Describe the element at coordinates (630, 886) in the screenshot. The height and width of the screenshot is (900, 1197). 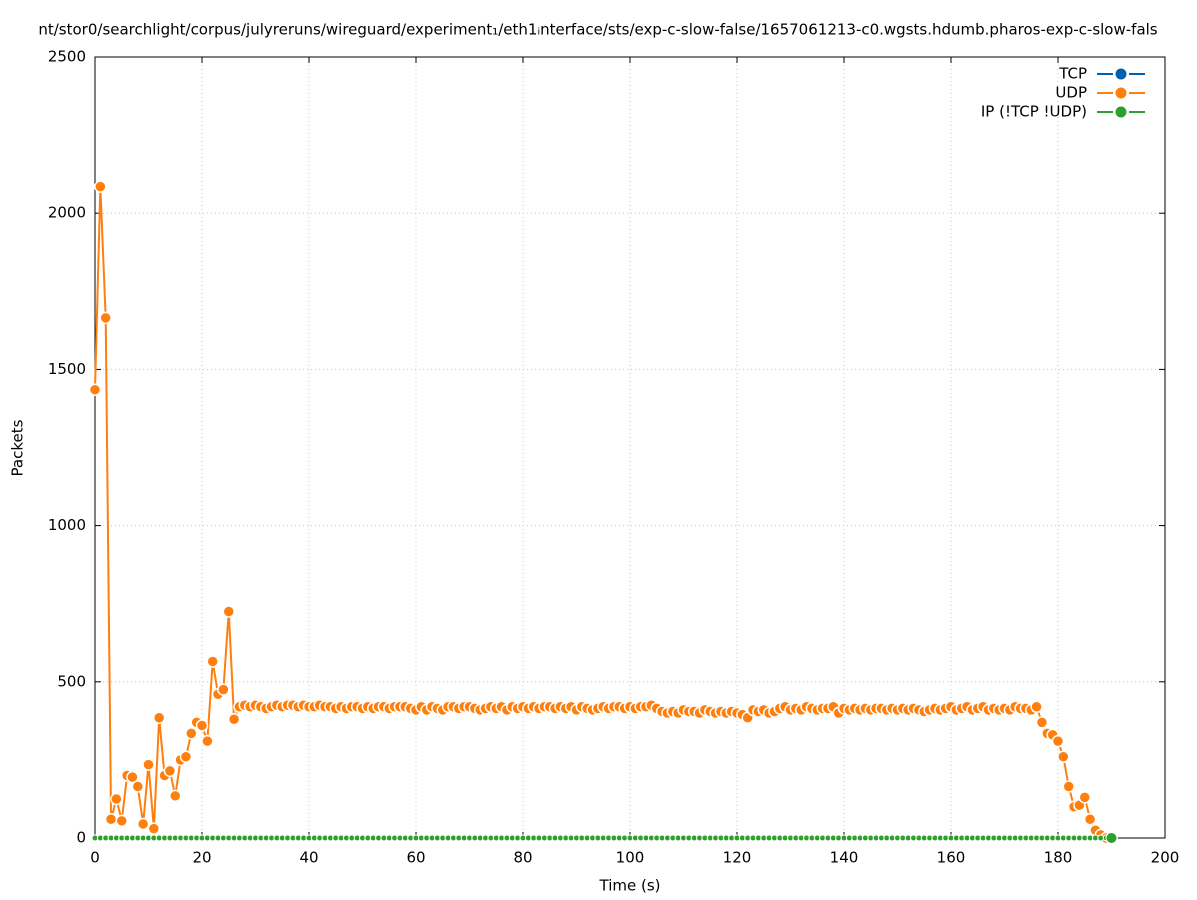
I see `x-axis-label: Time (s)` at that location.